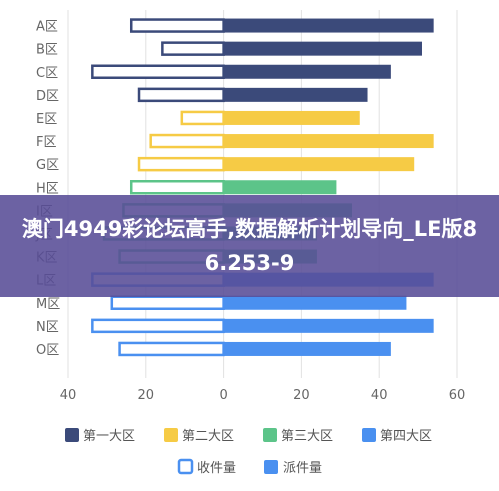  Describe the element at coordinates (307, 436) in the screenshot. I see `legend-label-region-3: 第三大区` at that location.